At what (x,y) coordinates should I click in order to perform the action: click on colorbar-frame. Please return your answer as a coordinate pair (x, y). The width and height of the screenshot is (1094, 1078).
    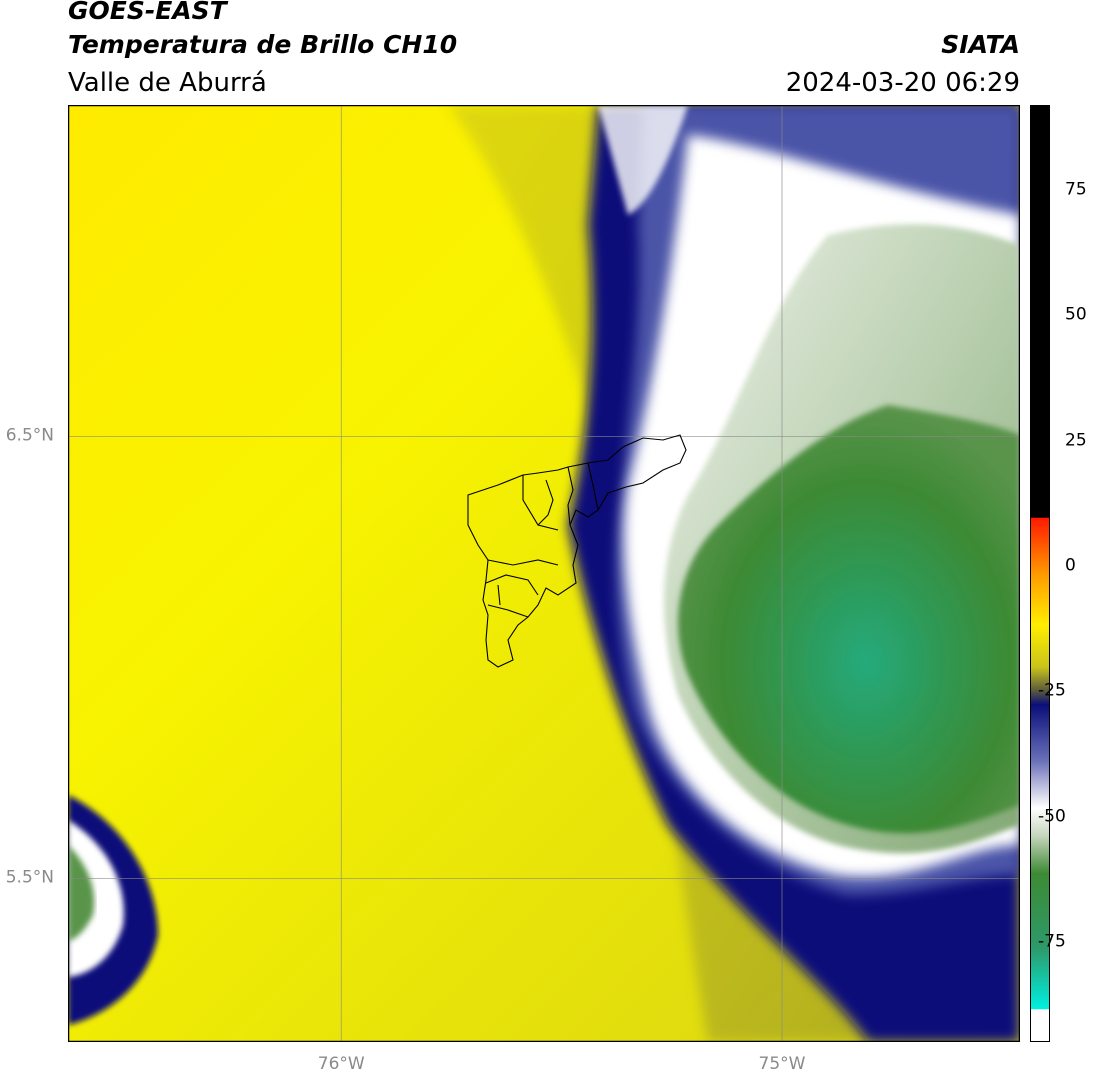
    Looking at the image, I should click on (1040, 573).